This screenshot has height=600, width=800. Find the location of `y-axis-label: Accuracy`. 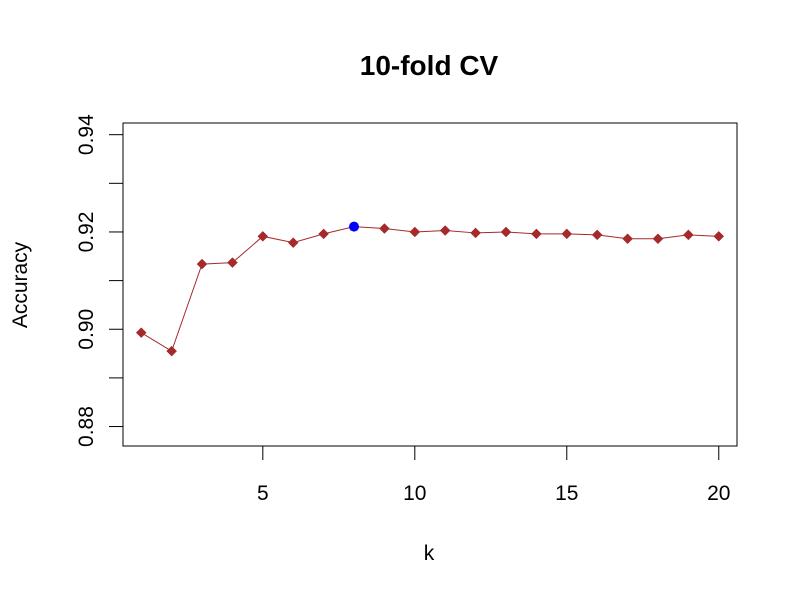

y-axis-label: Accuracy is located at coordinates (20, 284).